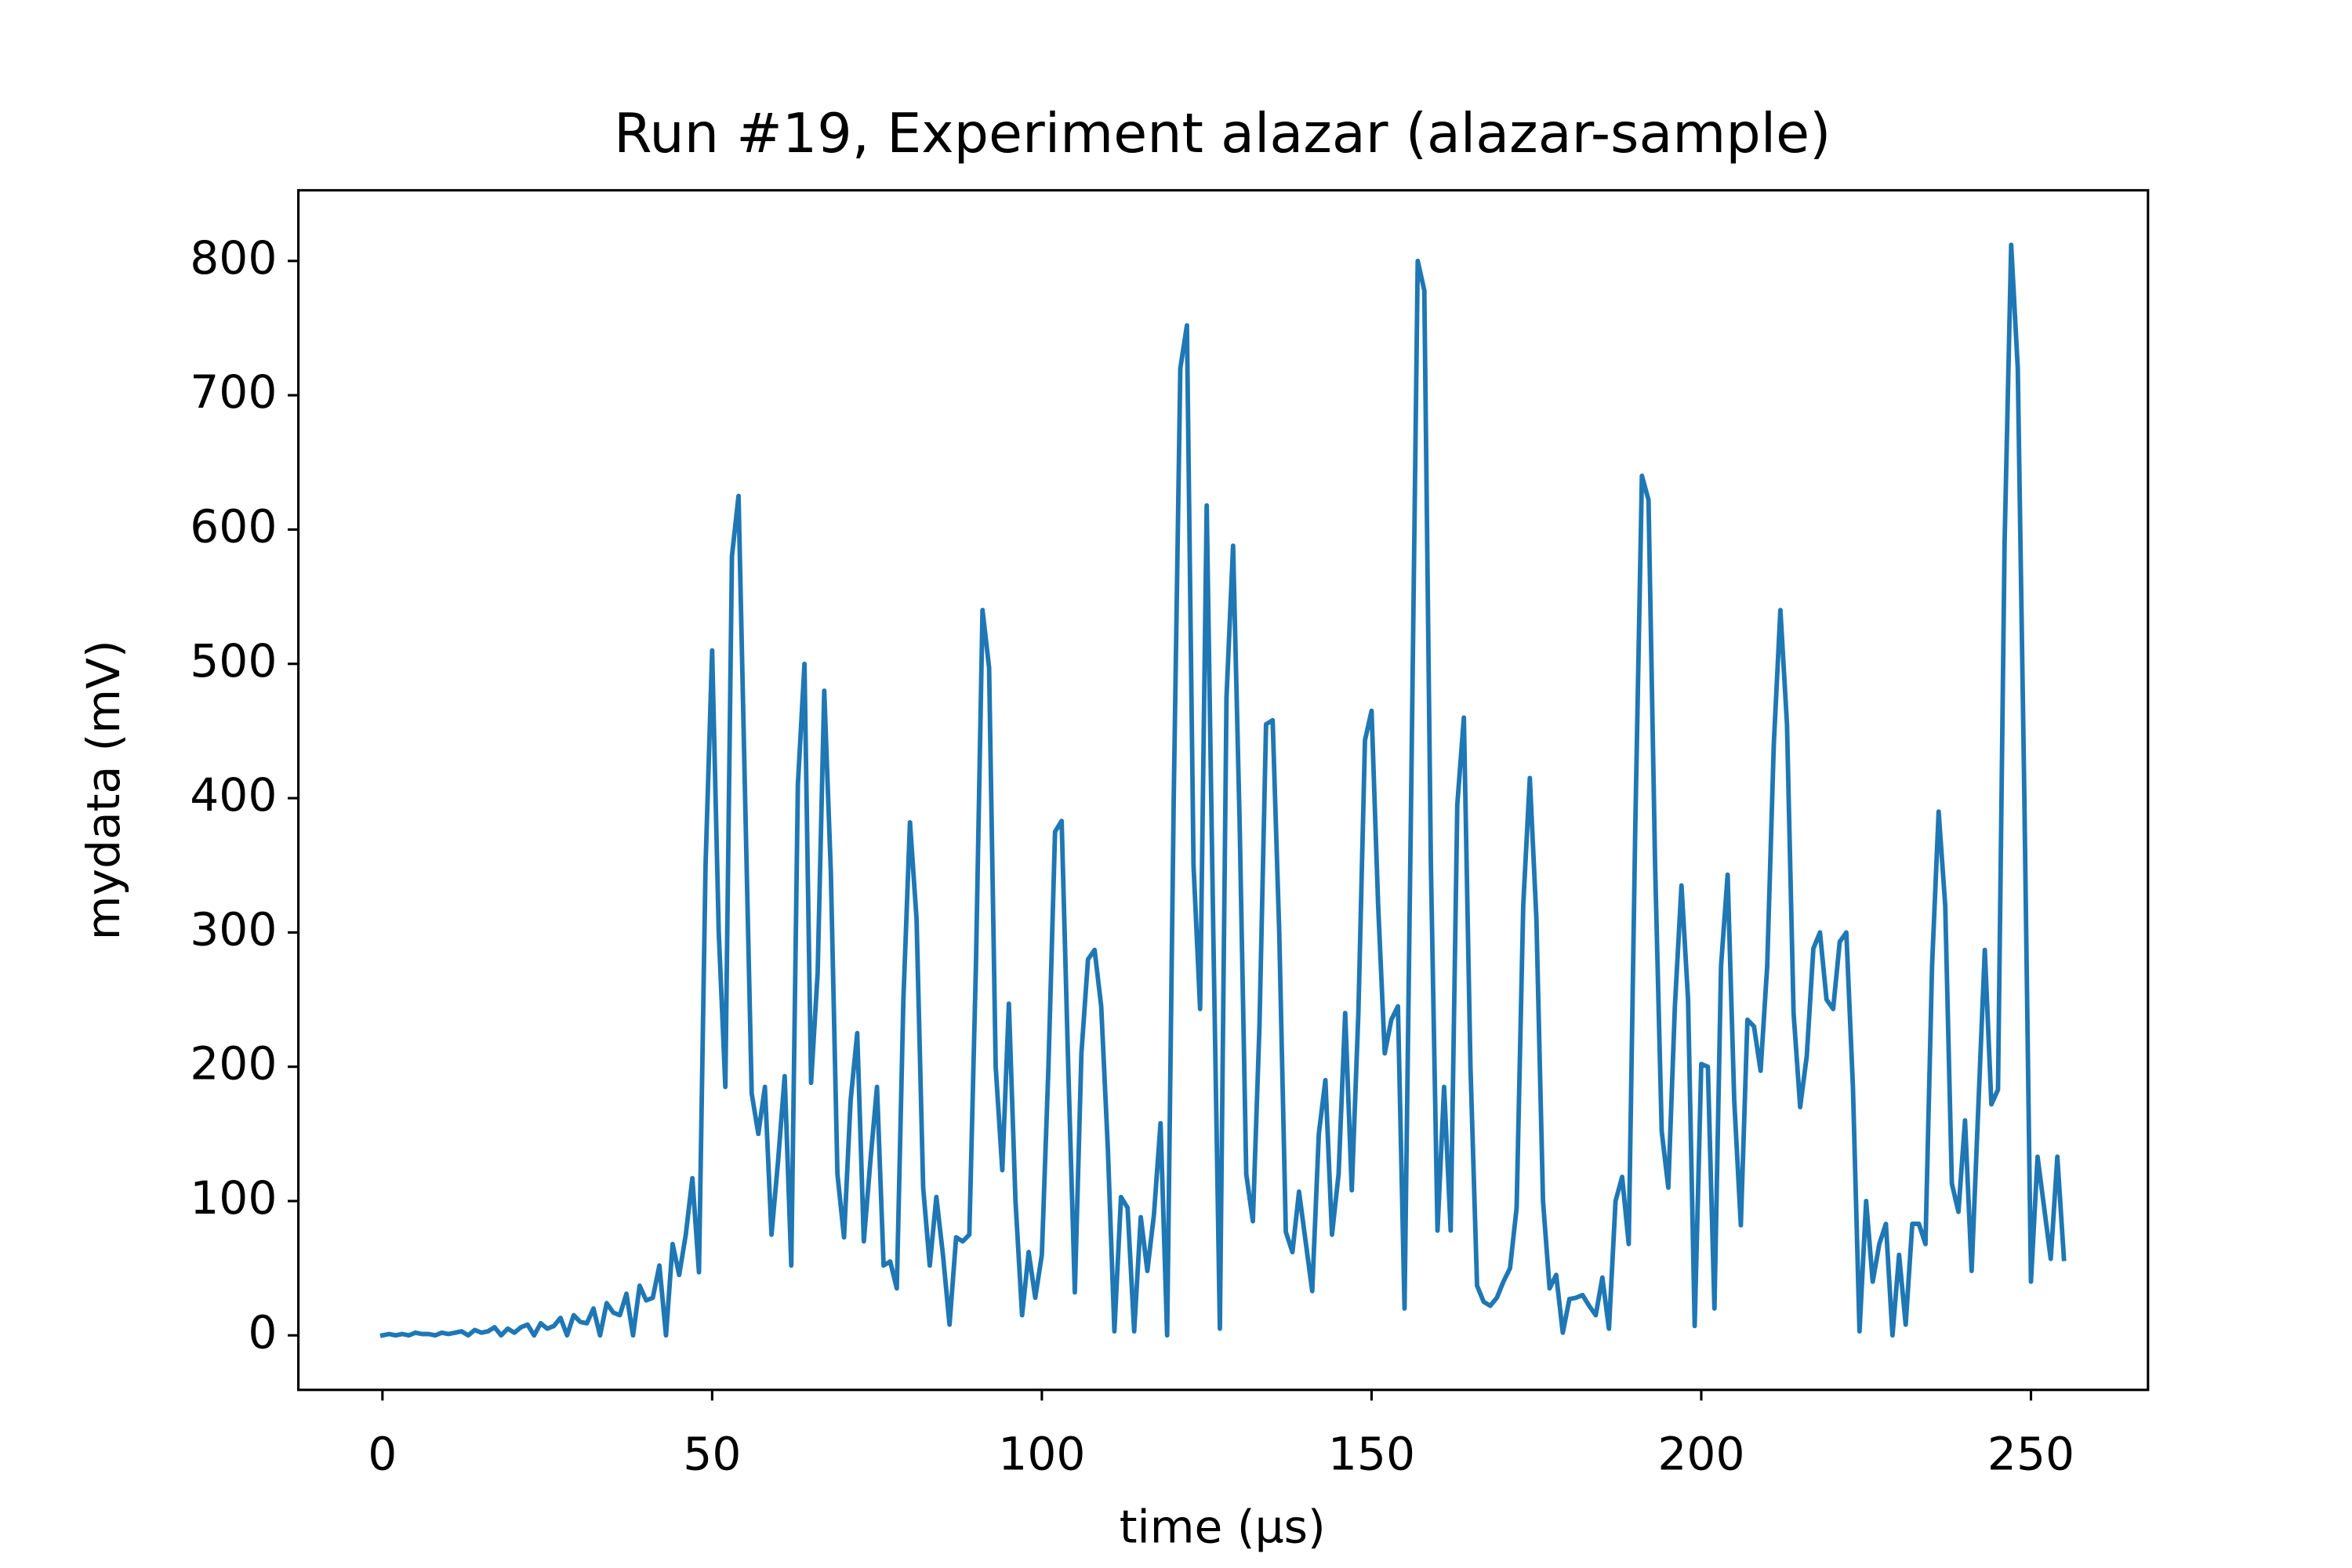 The height and width of the screenshot is (1568, 2352). Describe the element at coordinates (233, 1198) in the screenshot. I see `y-tick-label: 100` at that location.